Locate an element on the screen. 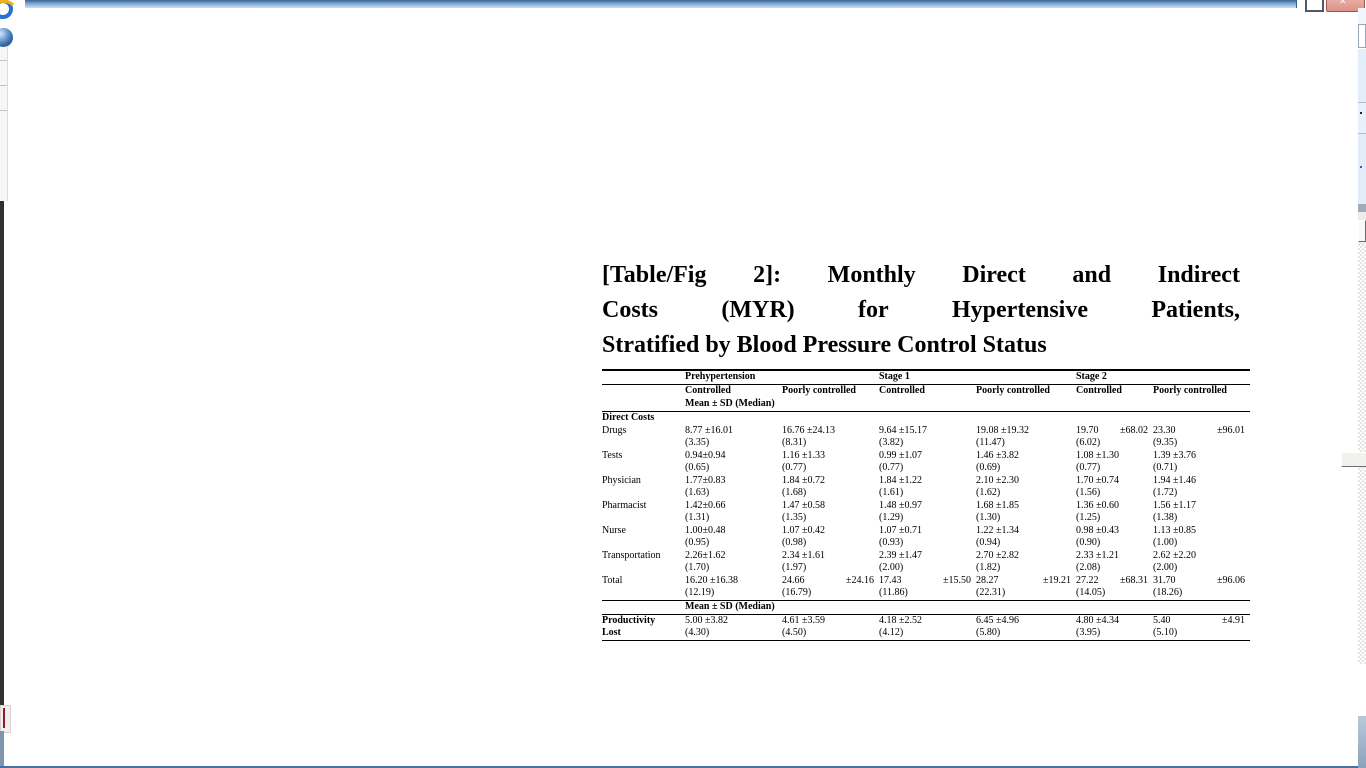 The image size is (1366, 768). value-cell: 4.61 ±3.59 (4.50) is located at coordinates (830, 627).